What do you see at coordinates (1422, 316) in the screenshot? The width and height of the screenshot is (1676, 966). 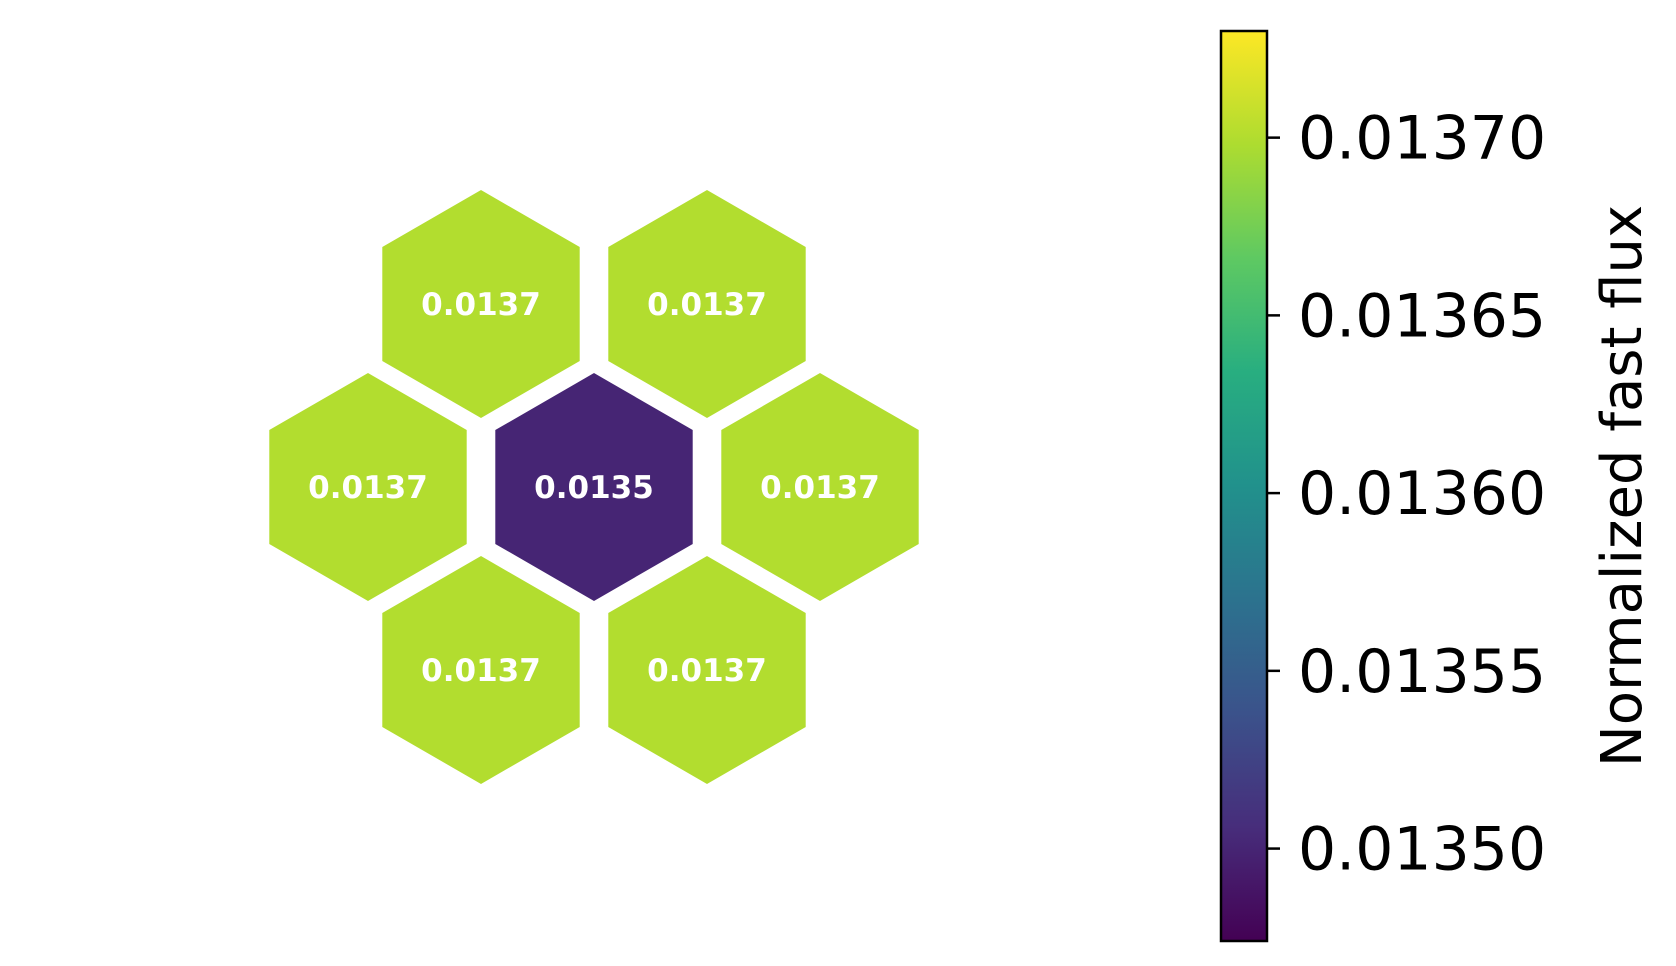 I see `colorbar-tick-label: 0.01365` at bounding box center [1422, 316].